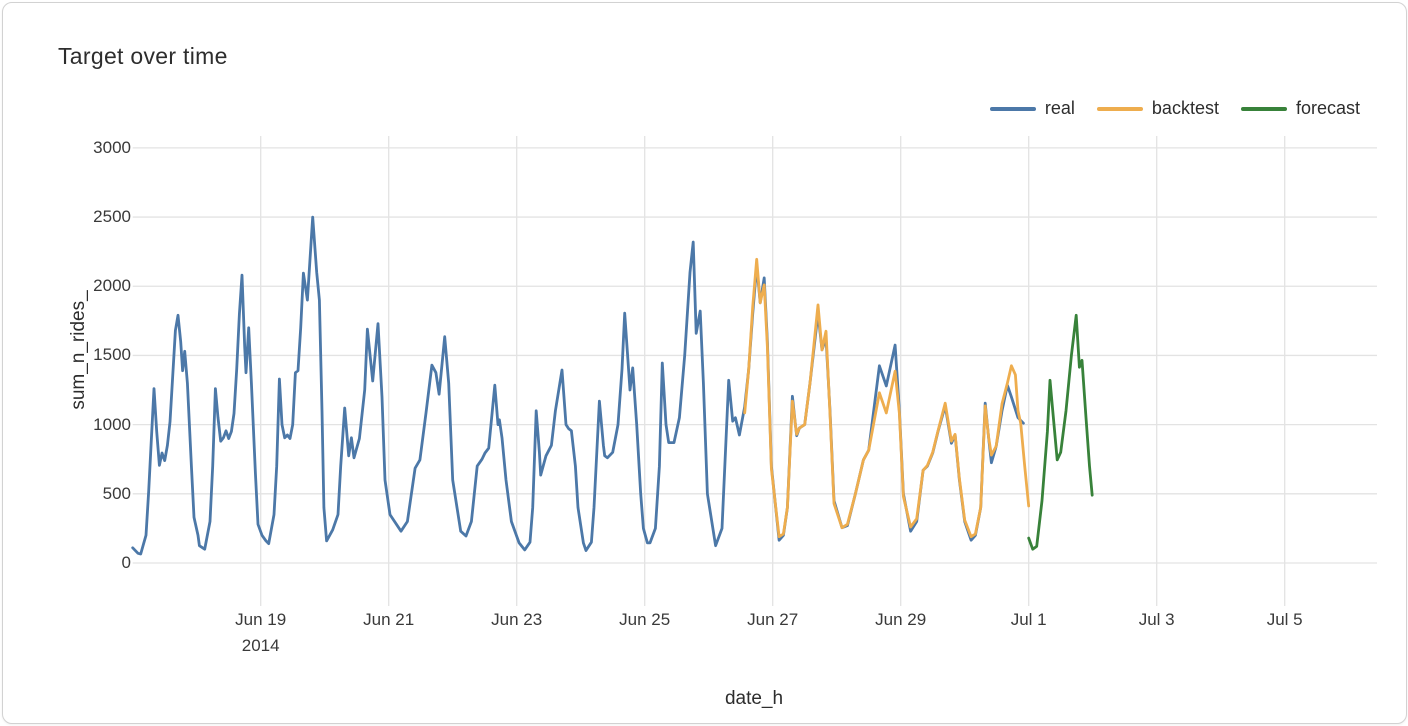  Describe the element at coordinates (887, 398) in the screenshot. I see `series-line-backtest` at that location.